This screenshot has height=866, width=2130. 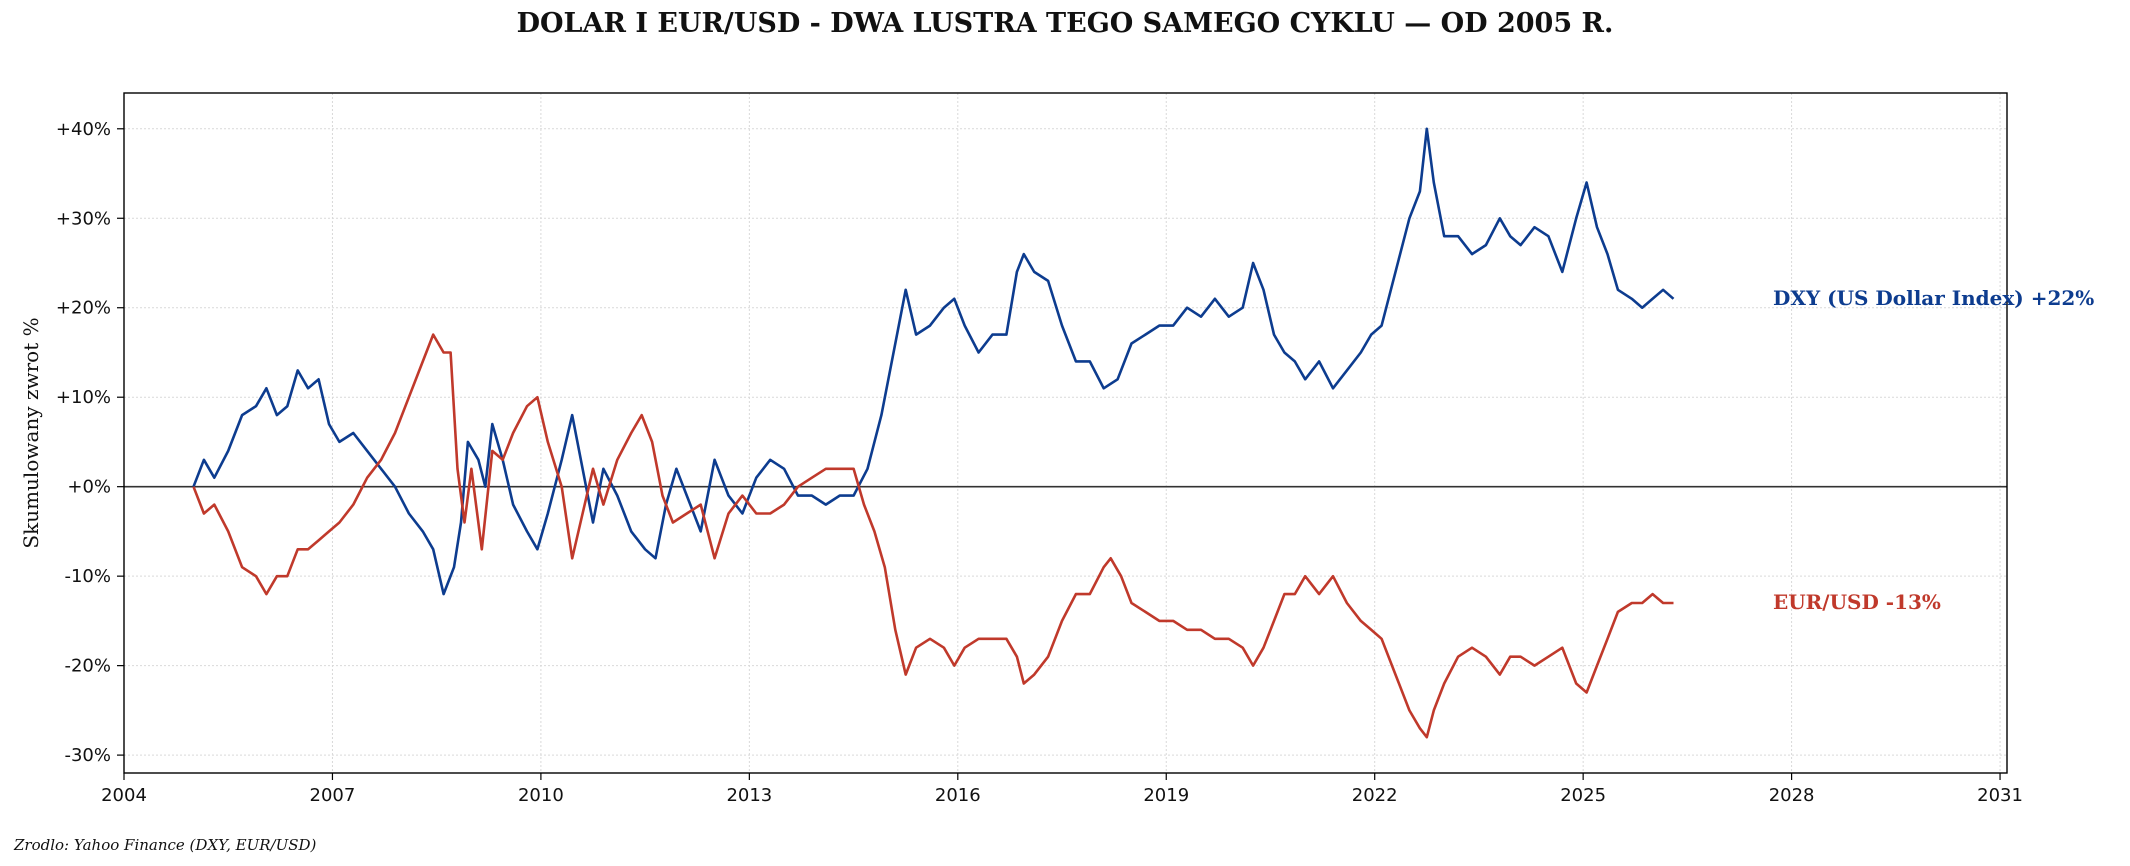 What do you see at coordinates (749, 795) in the screenshot?
I see `x-tick-label: 2013` at bounding box center [749, 795].